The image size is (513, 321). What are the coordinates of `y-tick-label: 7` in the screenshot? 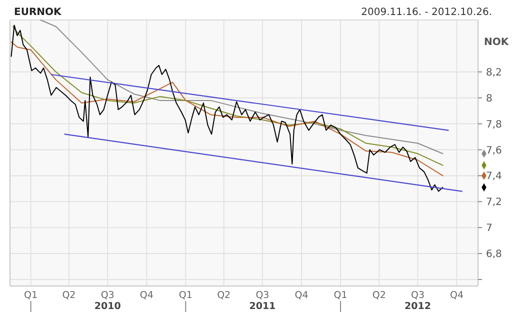 It's located at (489, 228).